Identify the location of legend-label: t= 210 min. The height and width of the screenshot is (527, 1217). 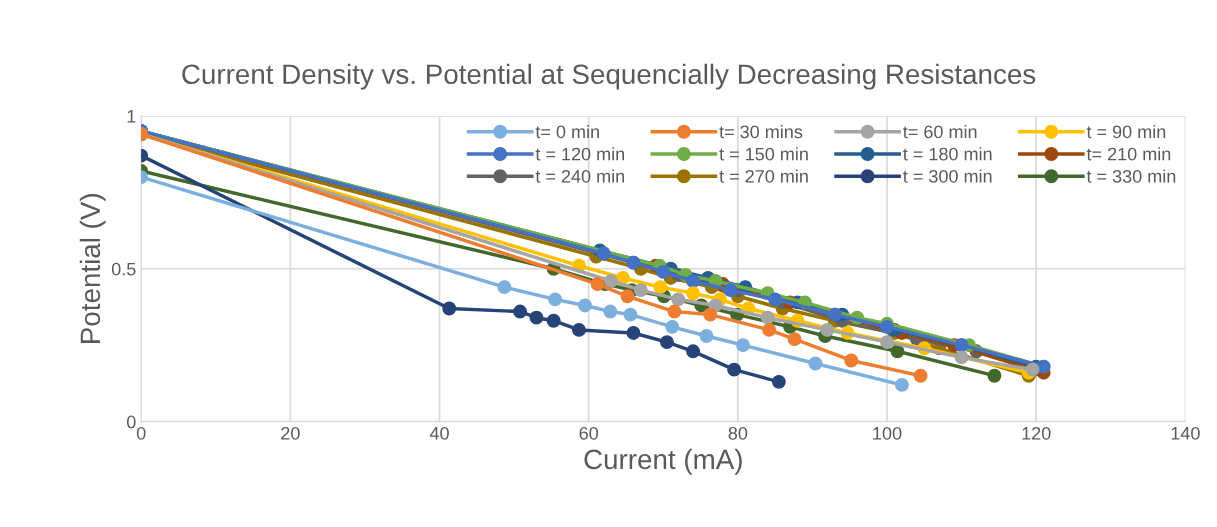
(1128, 154).